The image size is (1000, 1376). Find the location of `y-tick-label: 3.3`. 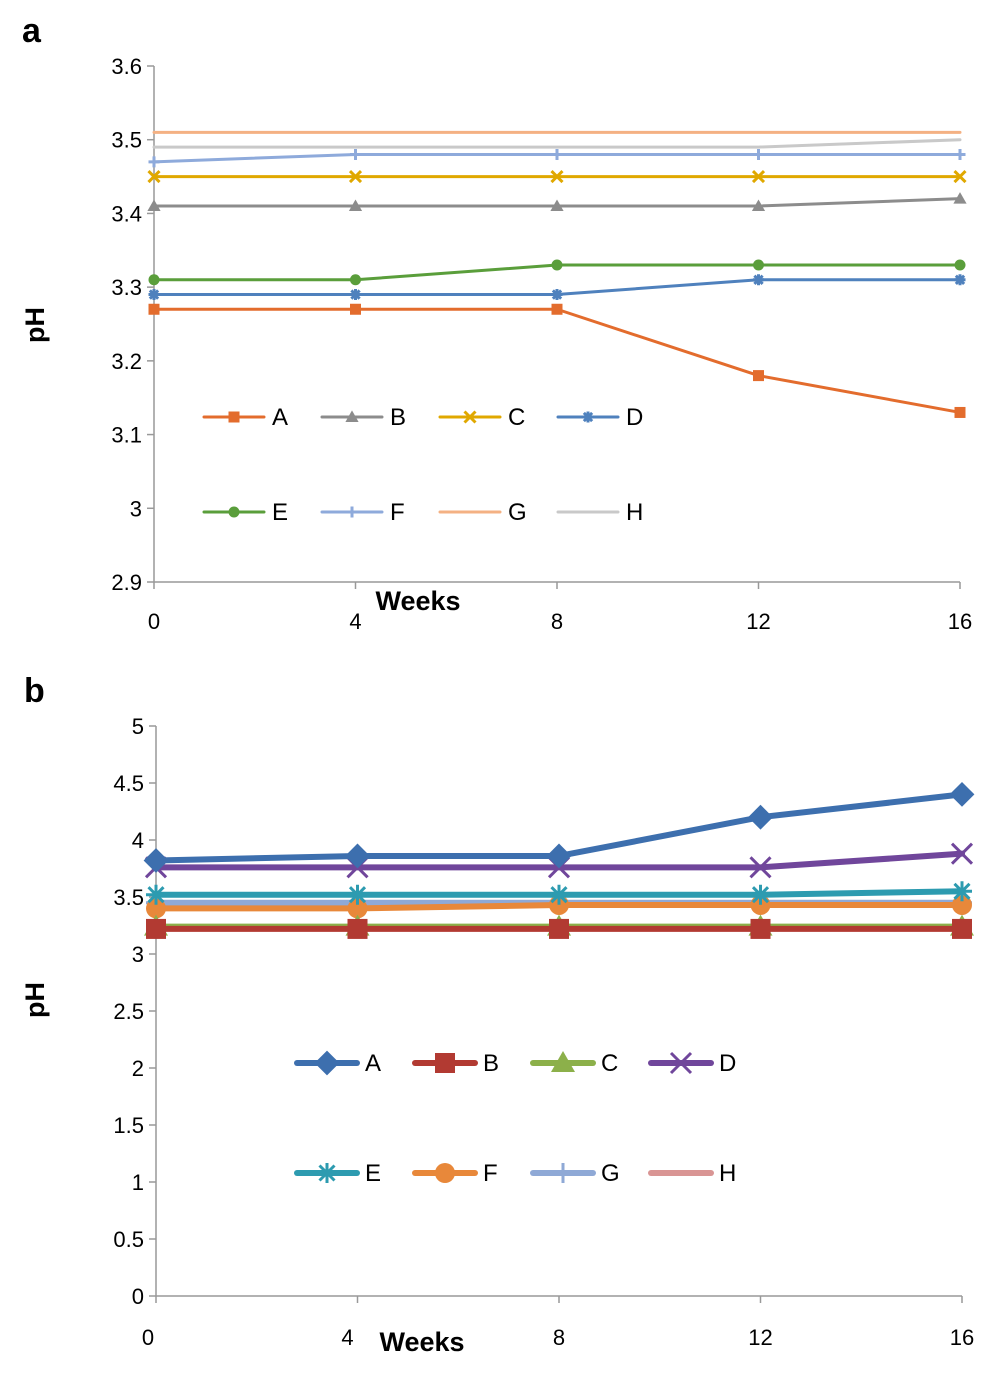

y-tick-label: 3.3 is located at coordinates (126, 287).